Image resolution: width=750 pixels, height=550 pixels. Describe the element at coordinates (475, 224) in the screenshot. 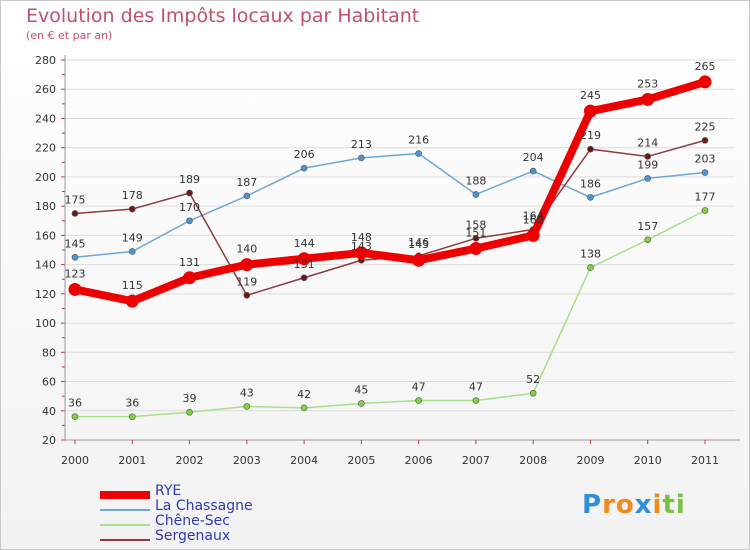

I see `data-label: 158` at that location.